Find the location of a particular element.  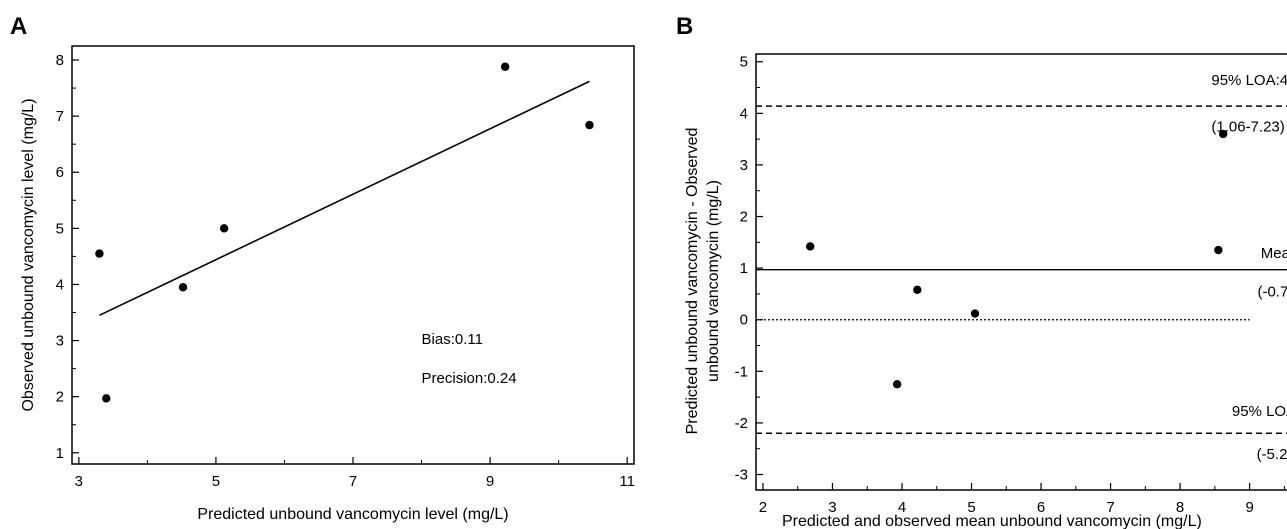

y-tick-label: 6 is located at coordinates (60, 172).